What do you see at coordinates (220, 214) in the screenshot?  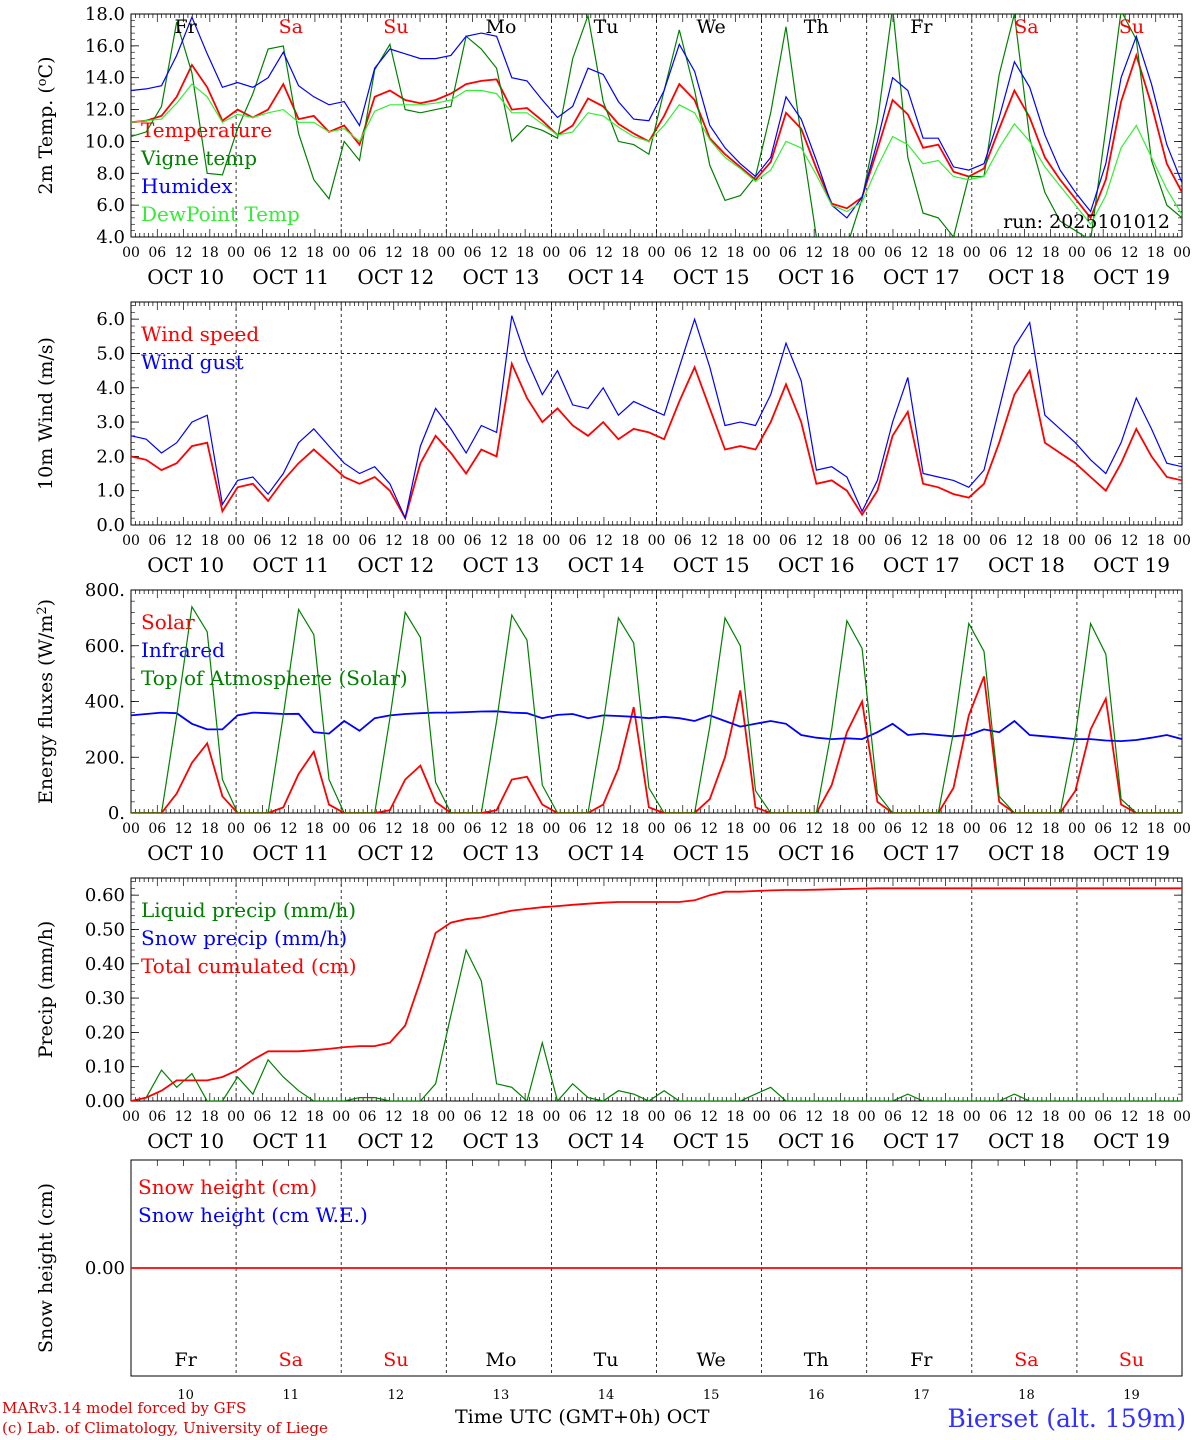 I see `legend-temp-3: DewPoint Temp` at bounding box center [220, 214].